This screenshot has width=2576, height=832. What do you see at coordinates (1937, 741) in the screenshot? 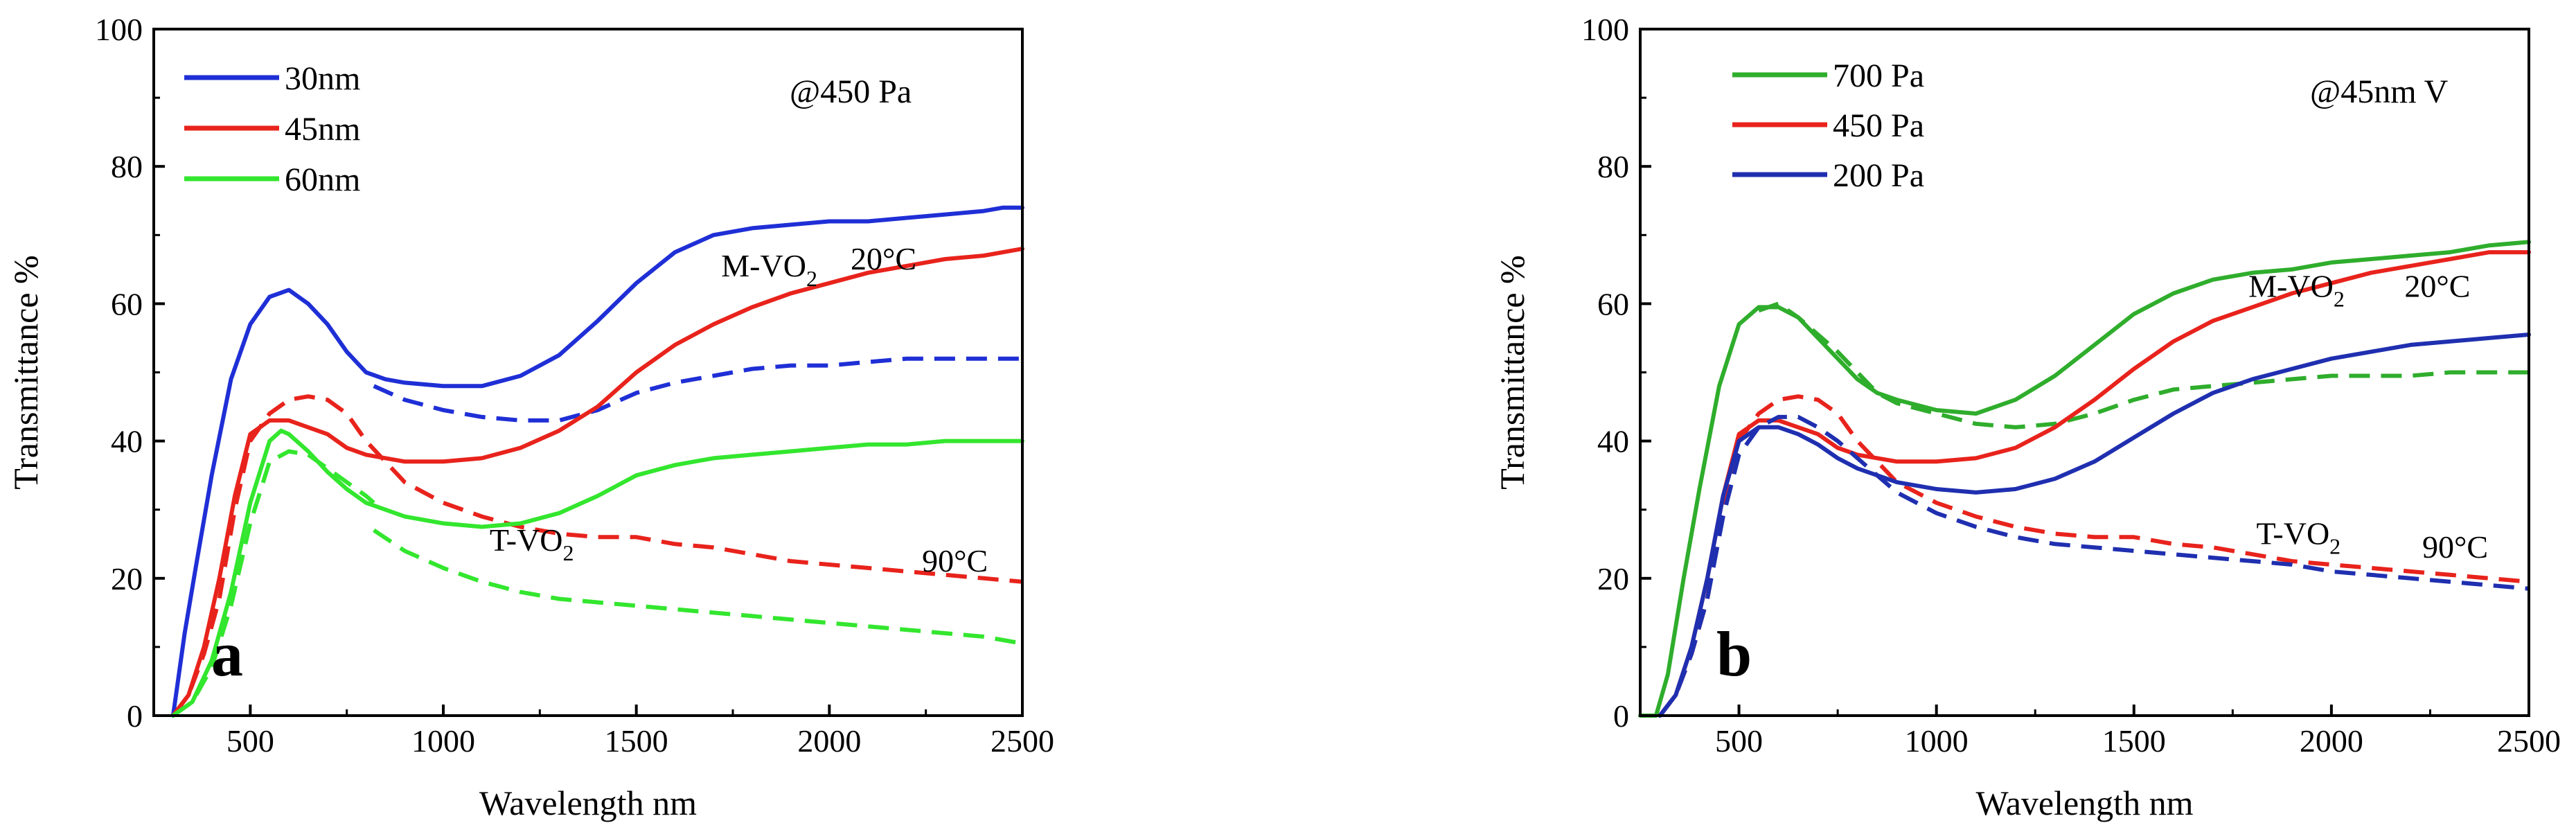
I see `x-tick-label-b: 1000` at bounding box center [1937, 741].